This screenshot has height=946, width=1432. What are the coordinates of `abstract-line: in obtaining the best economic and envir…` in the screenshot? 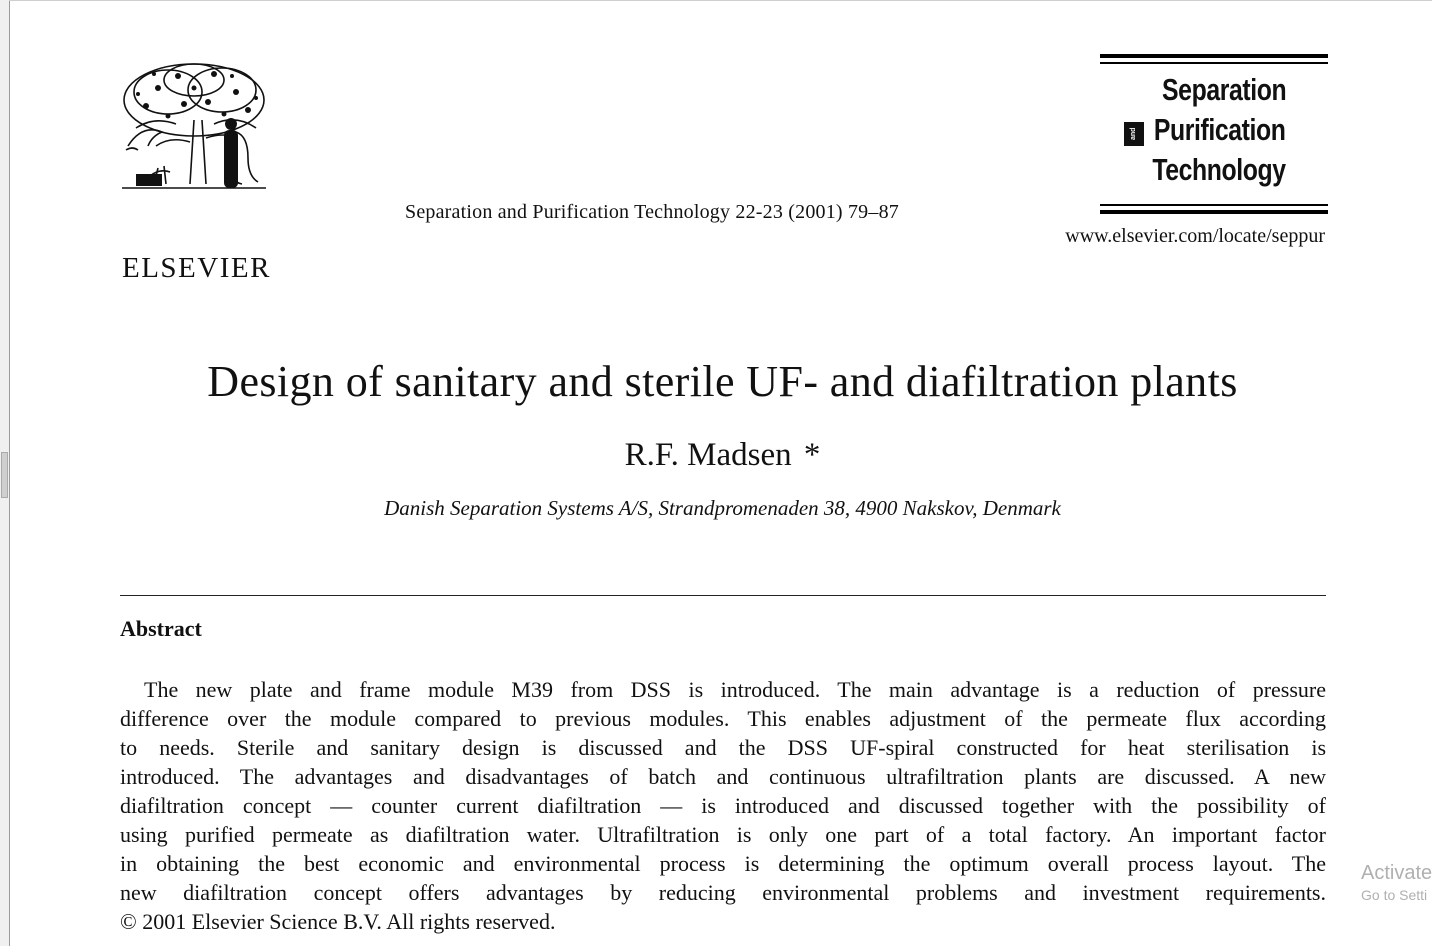 It's located at (723, 863).